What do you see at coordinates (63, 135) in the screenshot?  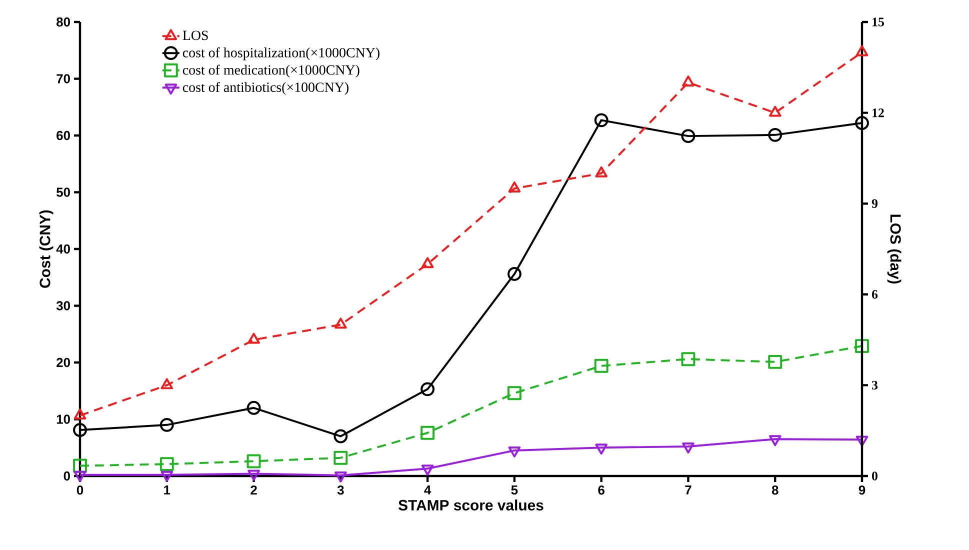 I see `y-tick-label: 60` at bounding box center [63, 135].